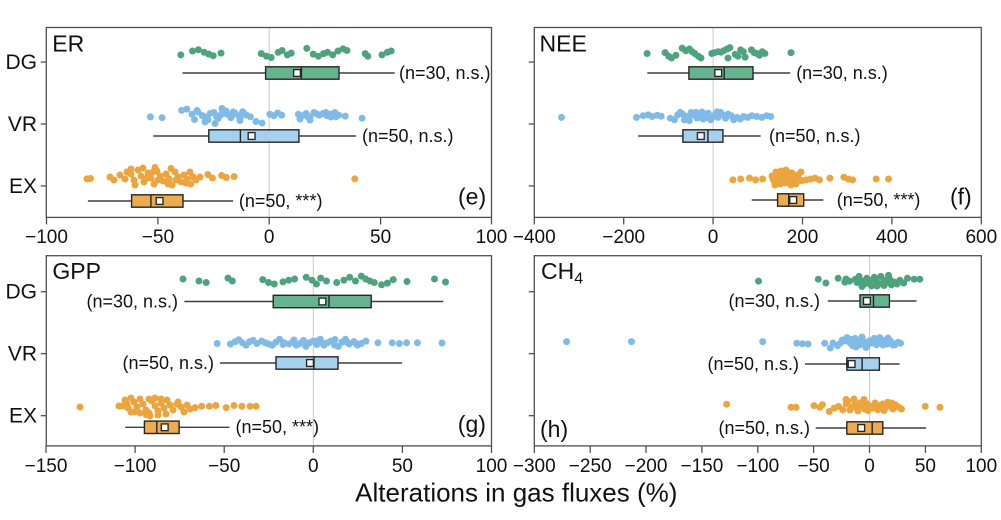 The image size is (1001, 520). I want to click on svg-text: (h), so click(554, 429).